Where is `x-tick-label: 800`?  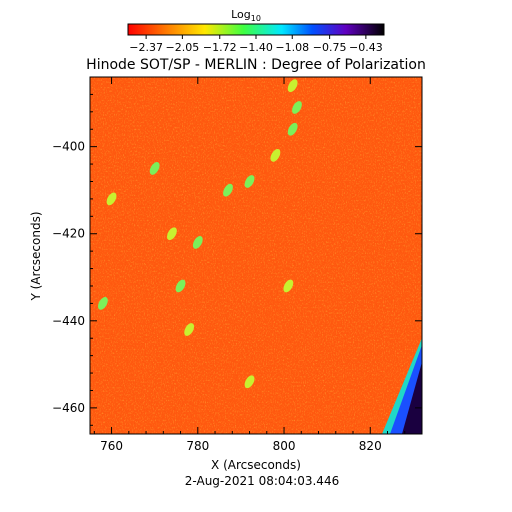 x-tick-label: 800 is located at coordinates (284, 446).